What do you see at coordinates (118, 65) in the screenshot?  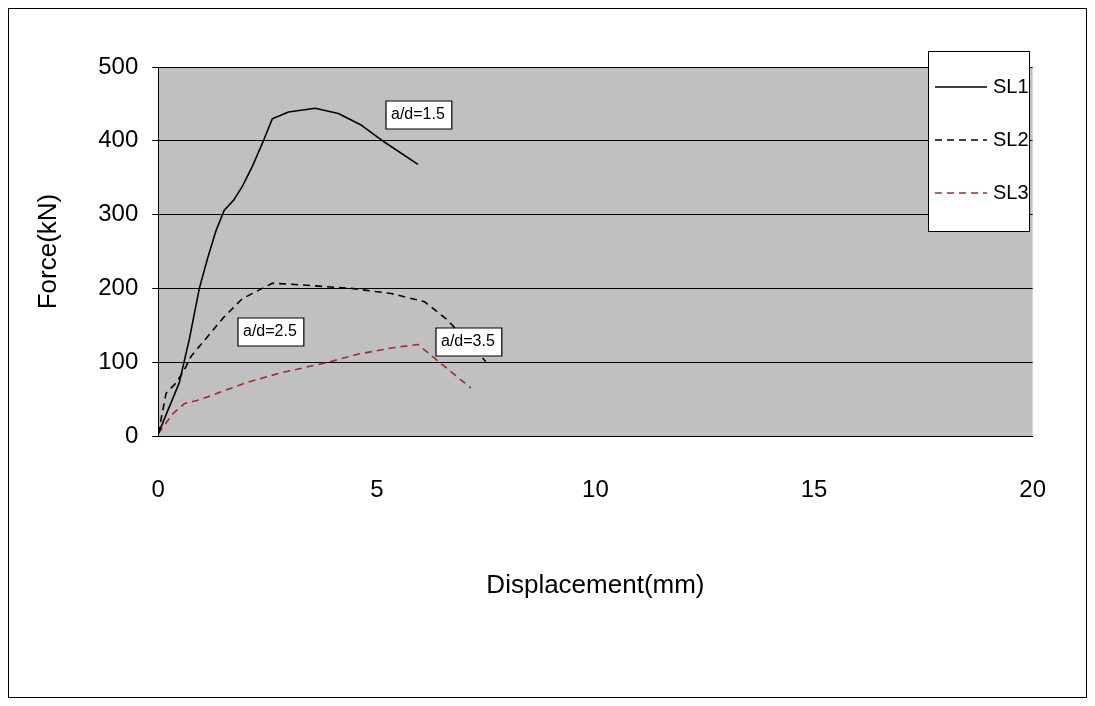 I see `y-tick-label: 500` at bounding box center [118, 65].